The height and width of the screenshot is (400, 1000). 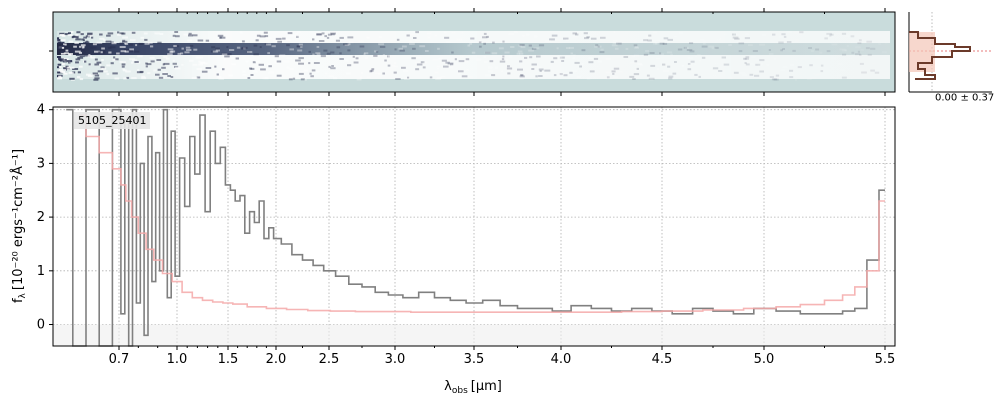 What do you see at coordinates (23, 295) in the screenshot?
I see `y-axis-title-sub: λ` at bounding box center [23, 295].